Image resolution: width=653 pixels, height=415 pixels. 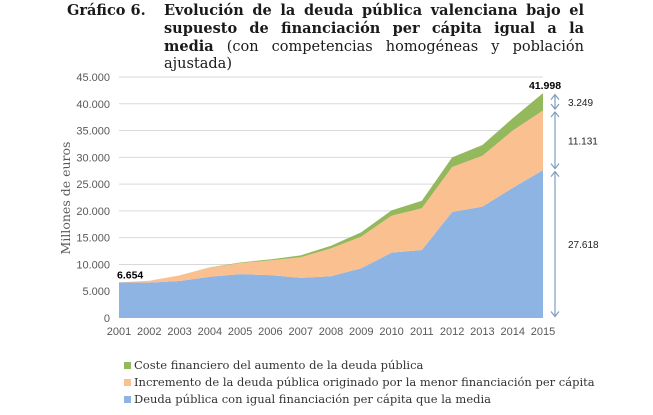 What do you see at coordinates (106, 10) in the screenshot?
I see `figure-number: Gráfico 6.` at bounding box center [106, 10].